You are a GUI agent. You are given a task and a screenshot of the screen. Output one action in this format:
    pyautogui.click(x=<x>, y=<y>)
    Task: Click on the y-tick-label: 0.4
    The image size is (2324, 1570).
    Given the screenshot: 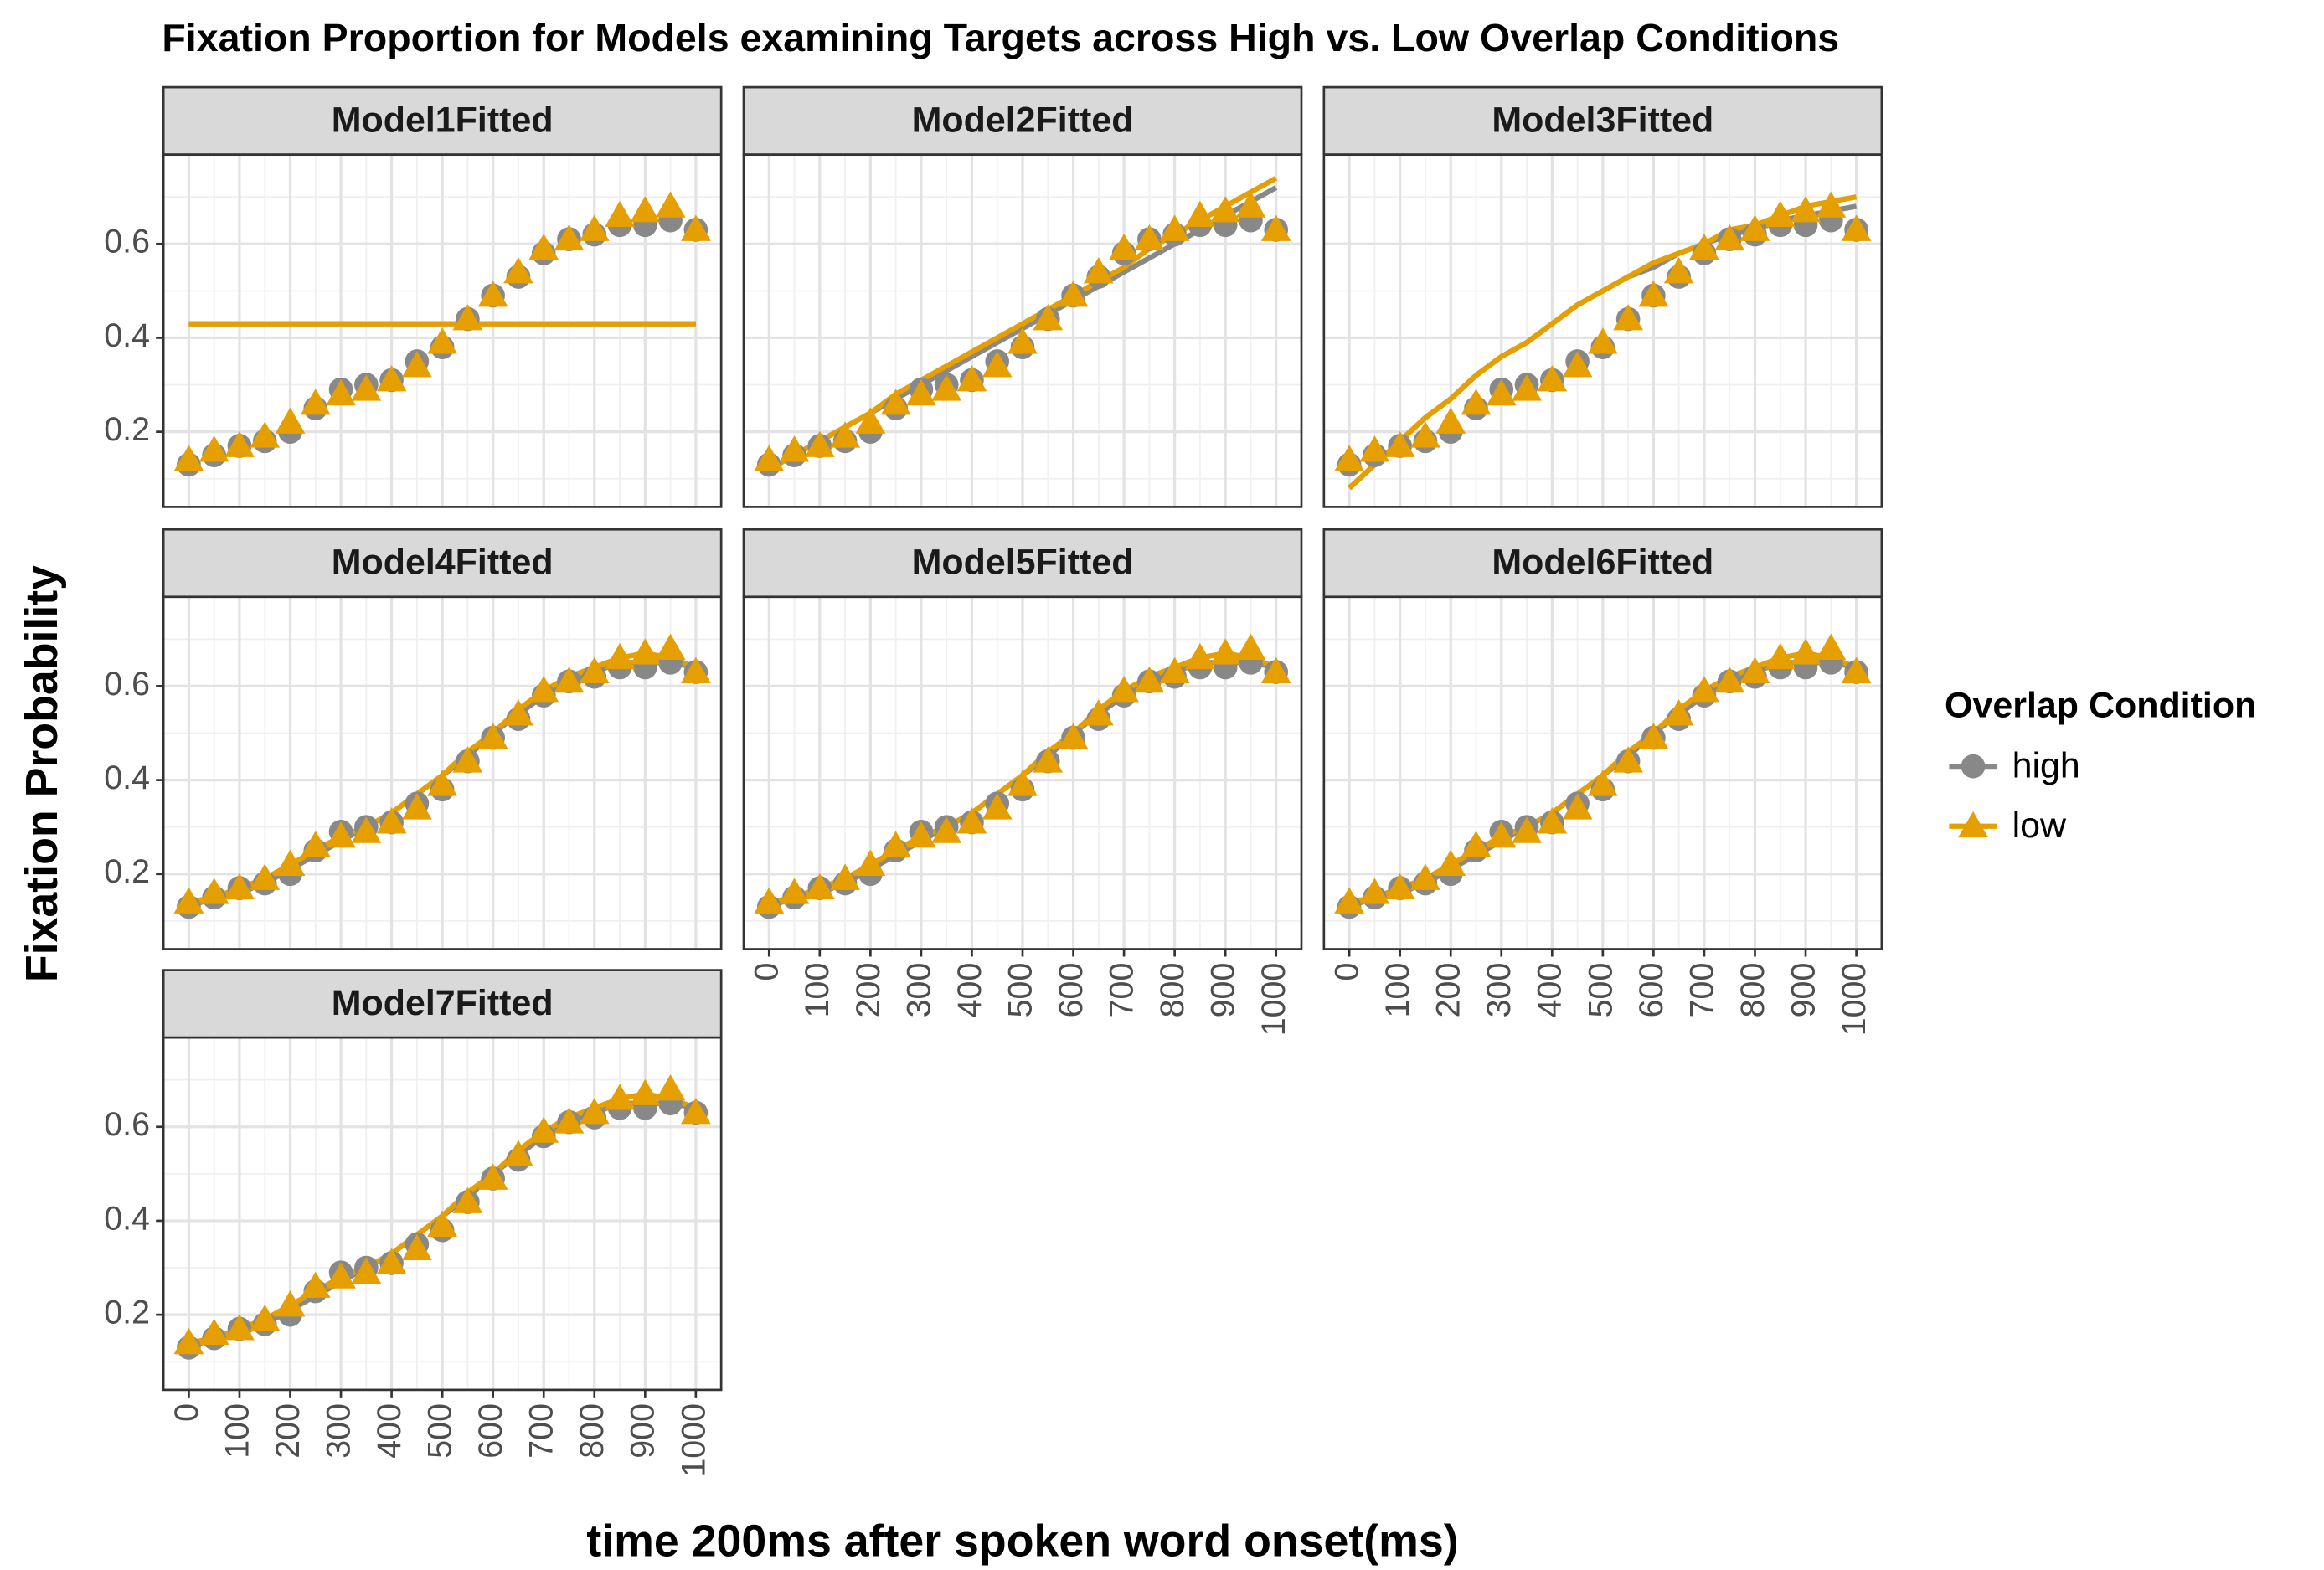 What is the action you would take?
    pyautogui.click(x=127, y=778)
    